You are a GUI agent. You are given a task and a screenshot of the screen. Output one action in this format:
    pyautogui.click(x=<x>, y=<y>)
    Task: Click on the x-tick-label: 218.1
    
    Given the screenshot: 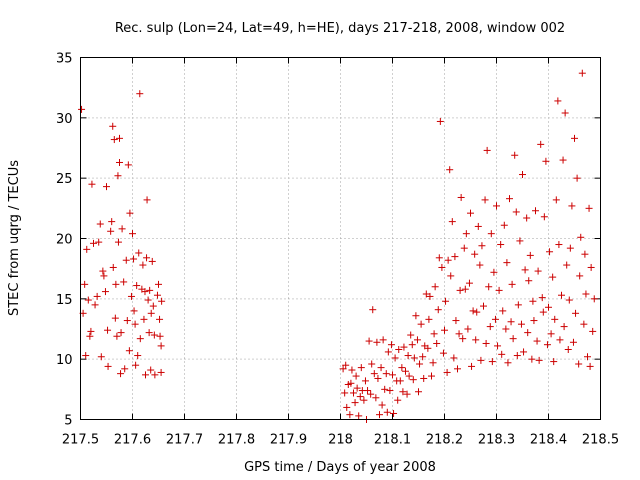 What is the action you would take?
    pyautogui.click(x=392, y=440)
    